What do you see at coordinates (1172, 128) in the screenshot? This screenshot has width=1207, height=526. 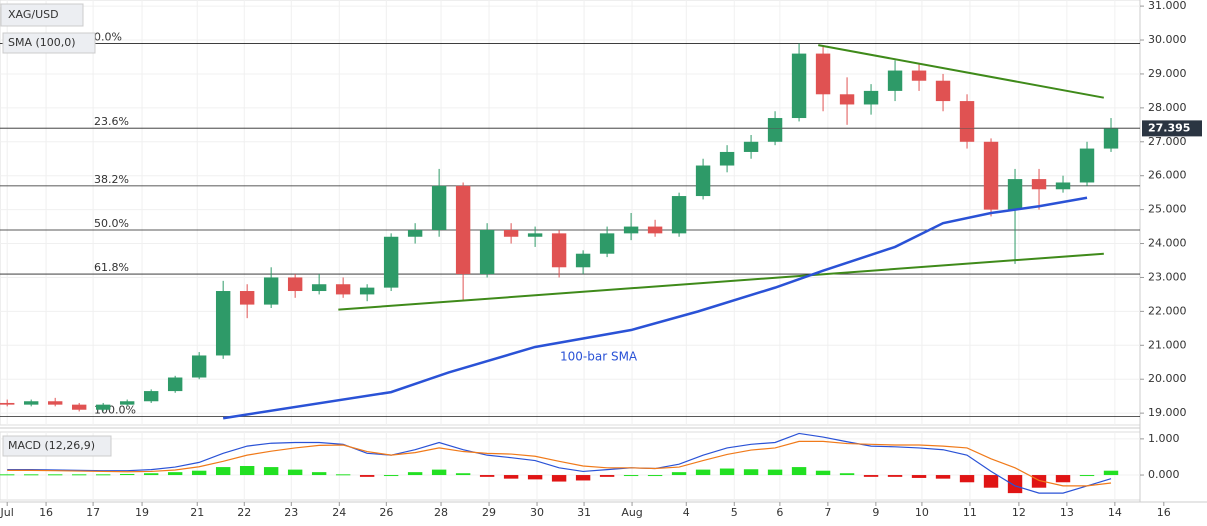 I see `last-price-box` at bounding box center [1172, 128].